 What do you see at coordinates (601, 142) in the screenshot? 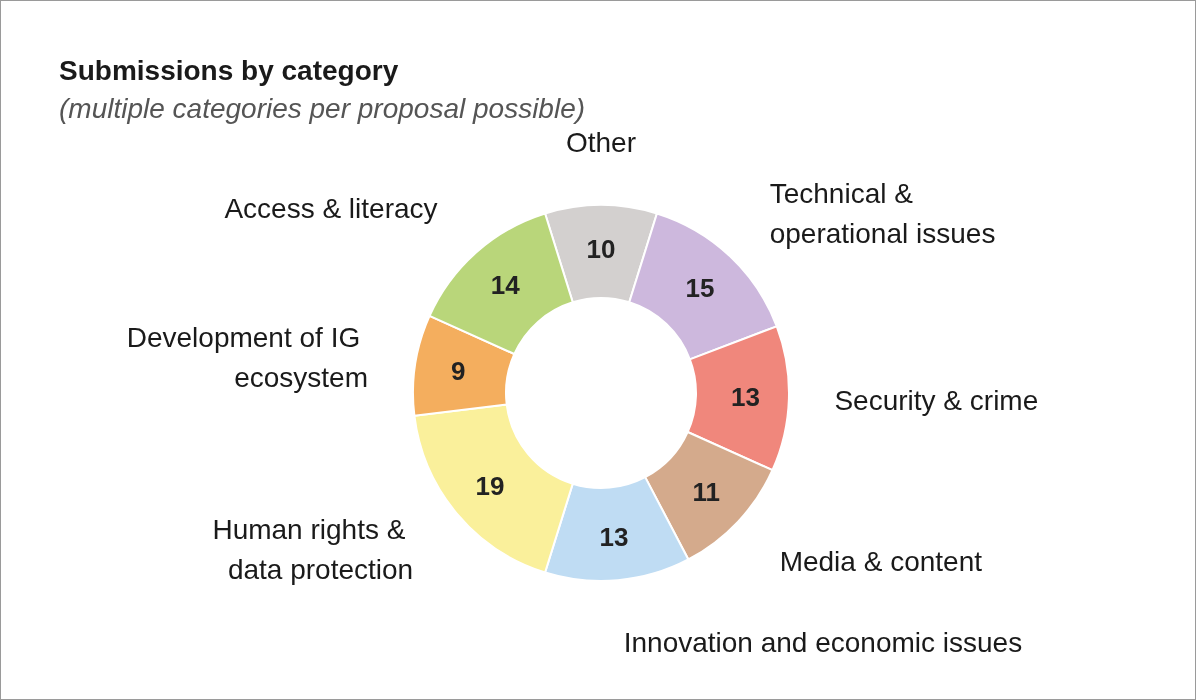
I see `slice-label: Other` at bounding box center [601, 142].